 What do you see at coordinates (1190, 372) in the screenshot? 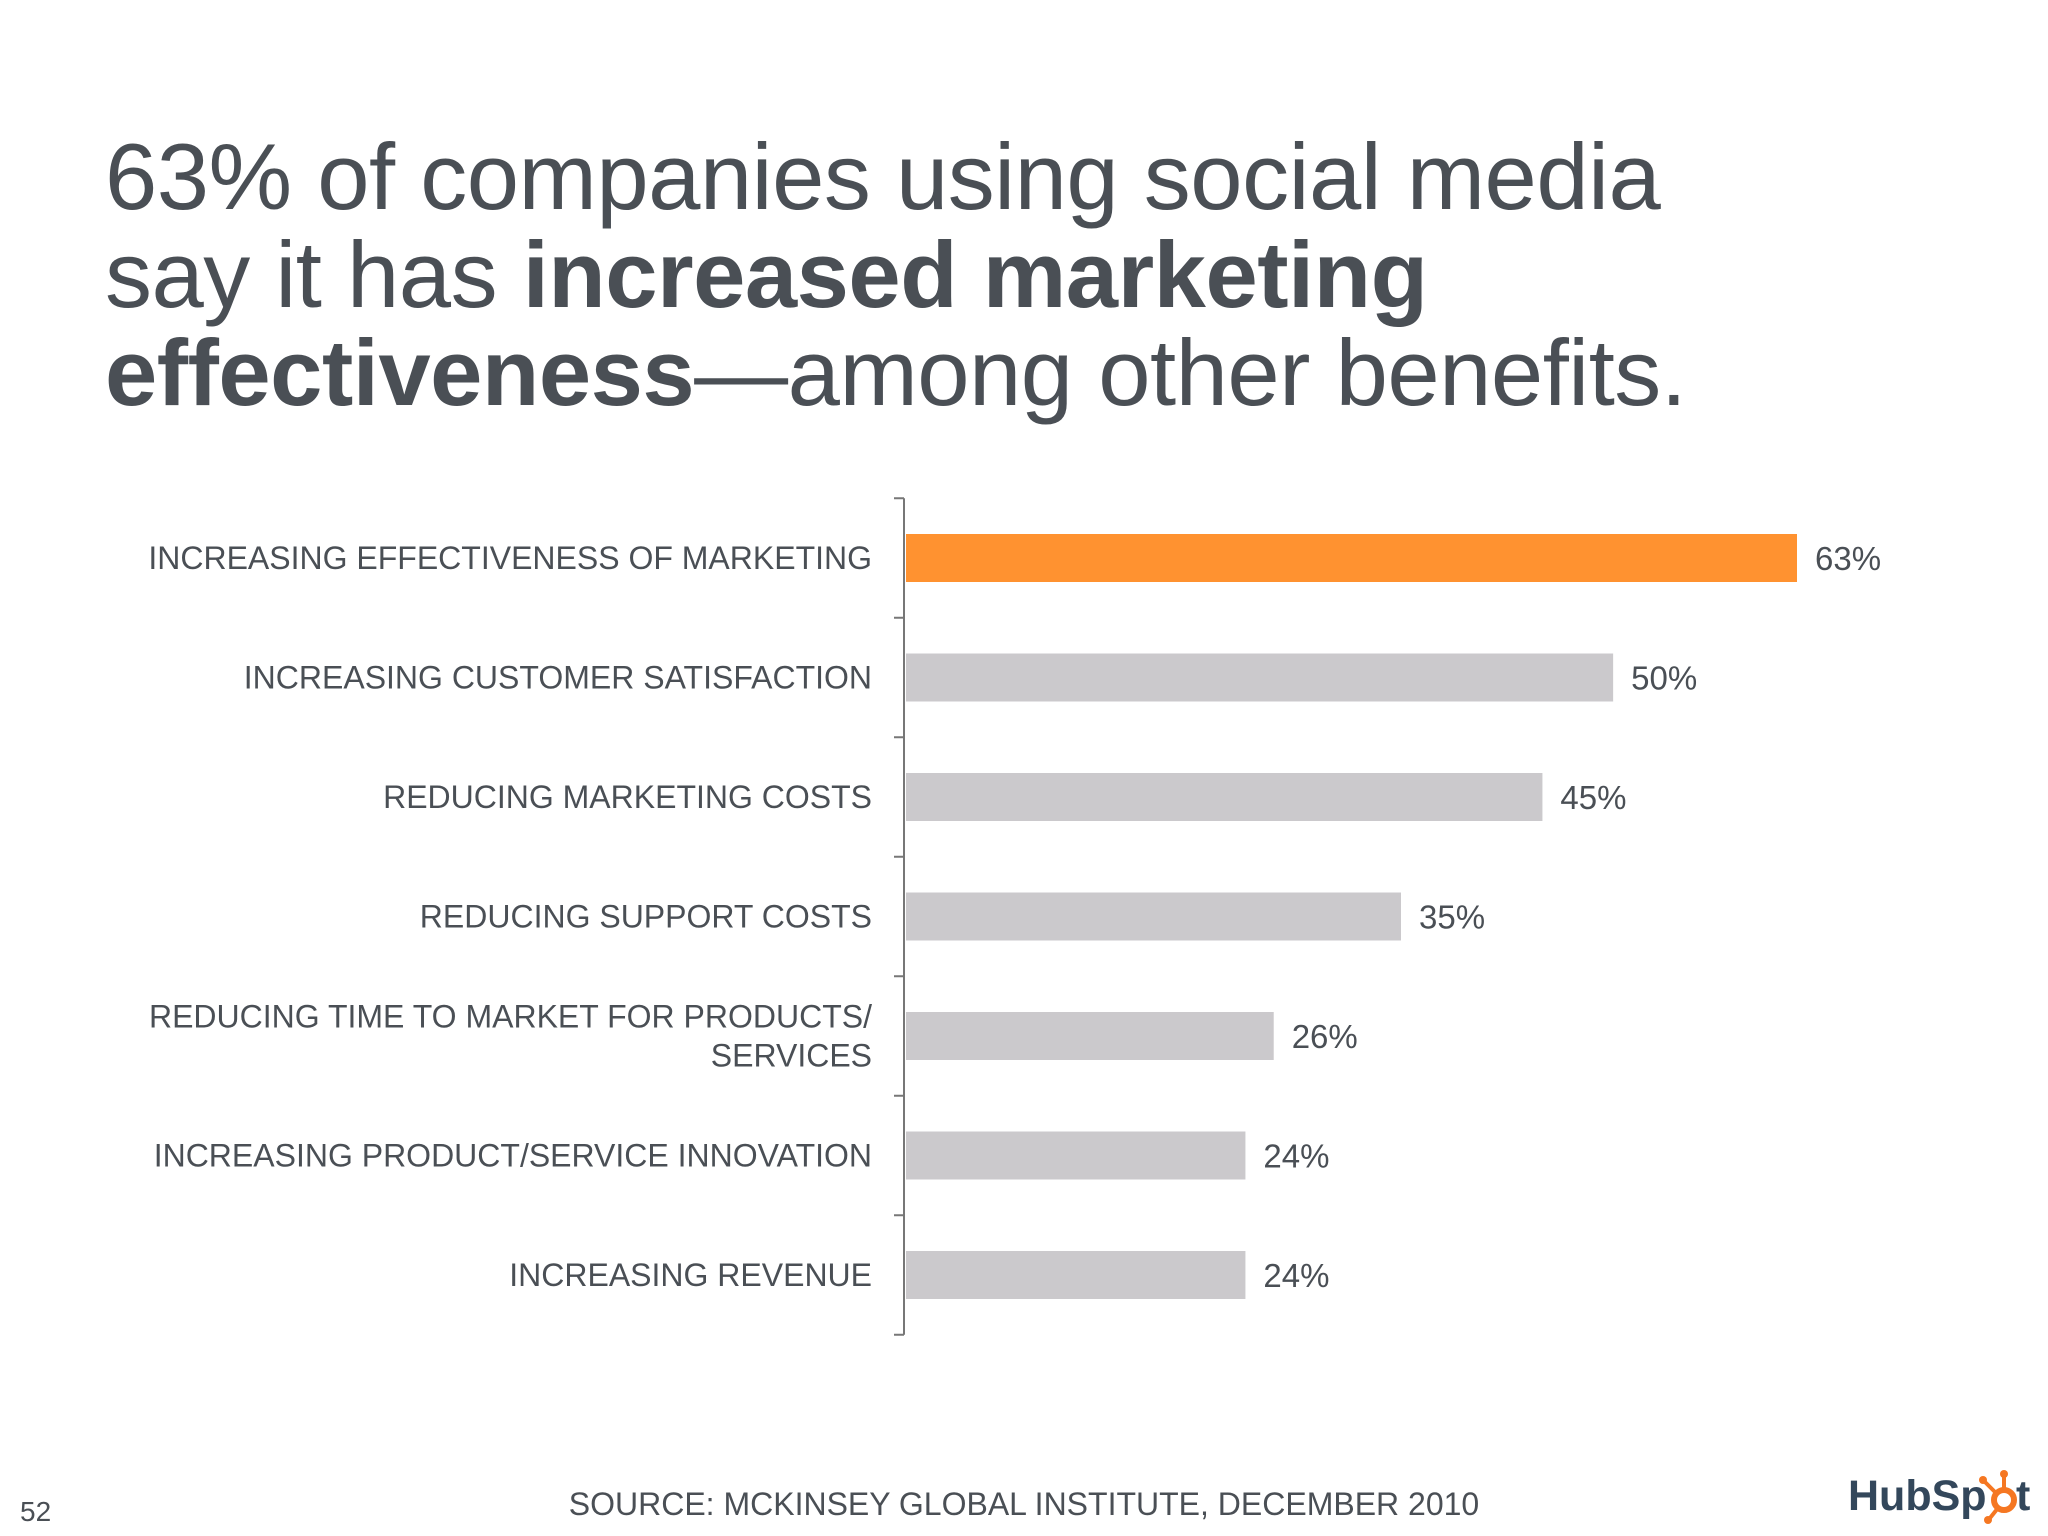
I see `title-line-3-plain: —among other benefits.` at bounding box center [1190, 372].